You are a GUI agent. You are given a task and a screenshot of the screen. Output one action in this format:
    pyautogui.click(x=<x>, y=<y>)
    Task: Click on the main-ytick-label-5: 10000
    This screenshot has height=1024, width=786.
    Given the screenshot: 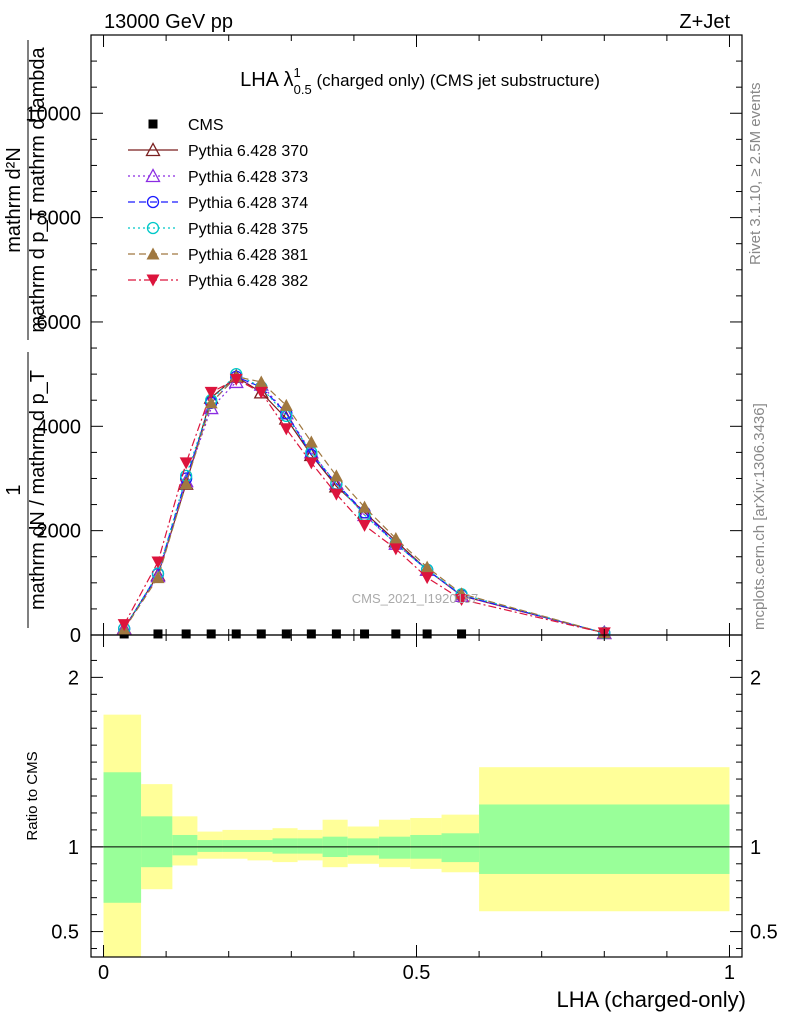 What is the action you would take?
    pyautogui.click(x=53, y=114)
    